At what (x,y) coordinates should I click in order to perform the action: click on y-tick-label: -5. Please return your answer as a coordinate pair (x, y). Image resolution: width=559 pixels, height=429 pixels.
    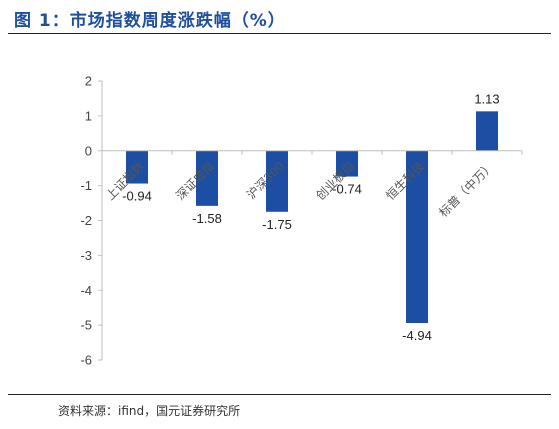
    Looking at the image, I should click on (86, 325).